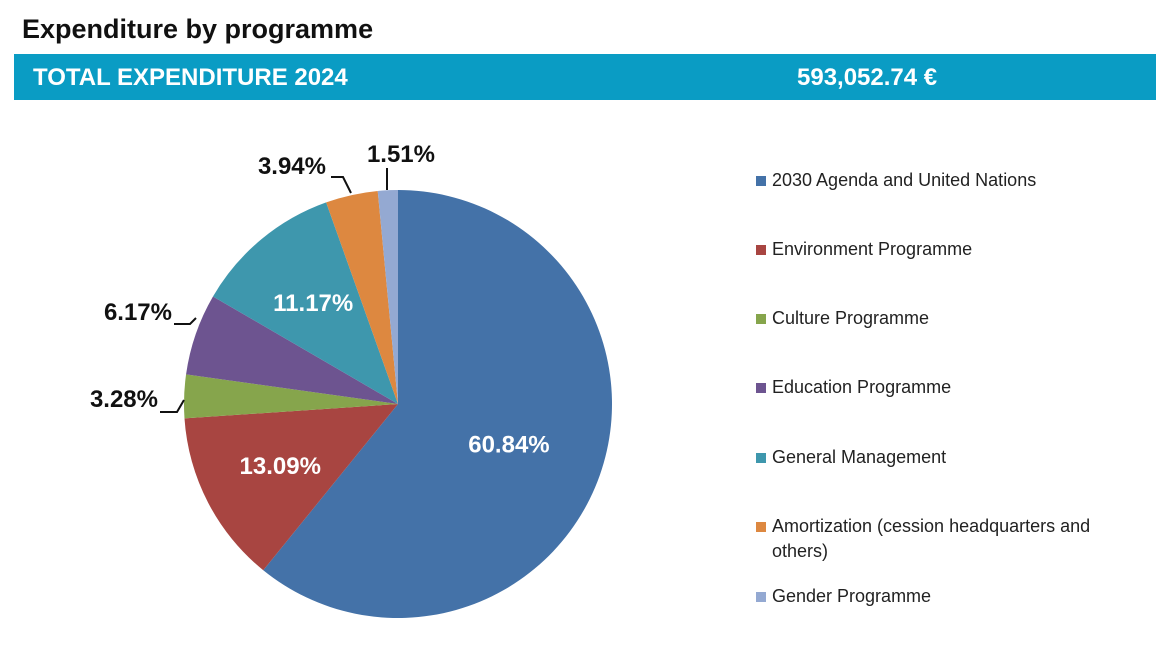 Image resolution: width=1156 pixels, height=651 pixels. I want to click on leader-line-culture-programme, so click(172, 406).